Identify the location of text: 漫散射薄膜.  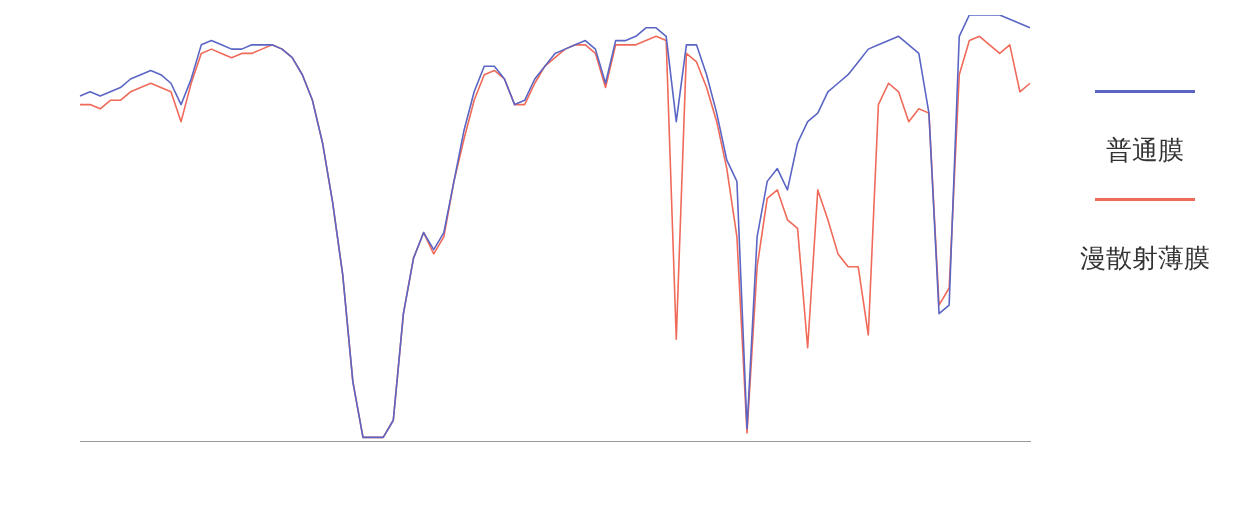
(1145, 258).